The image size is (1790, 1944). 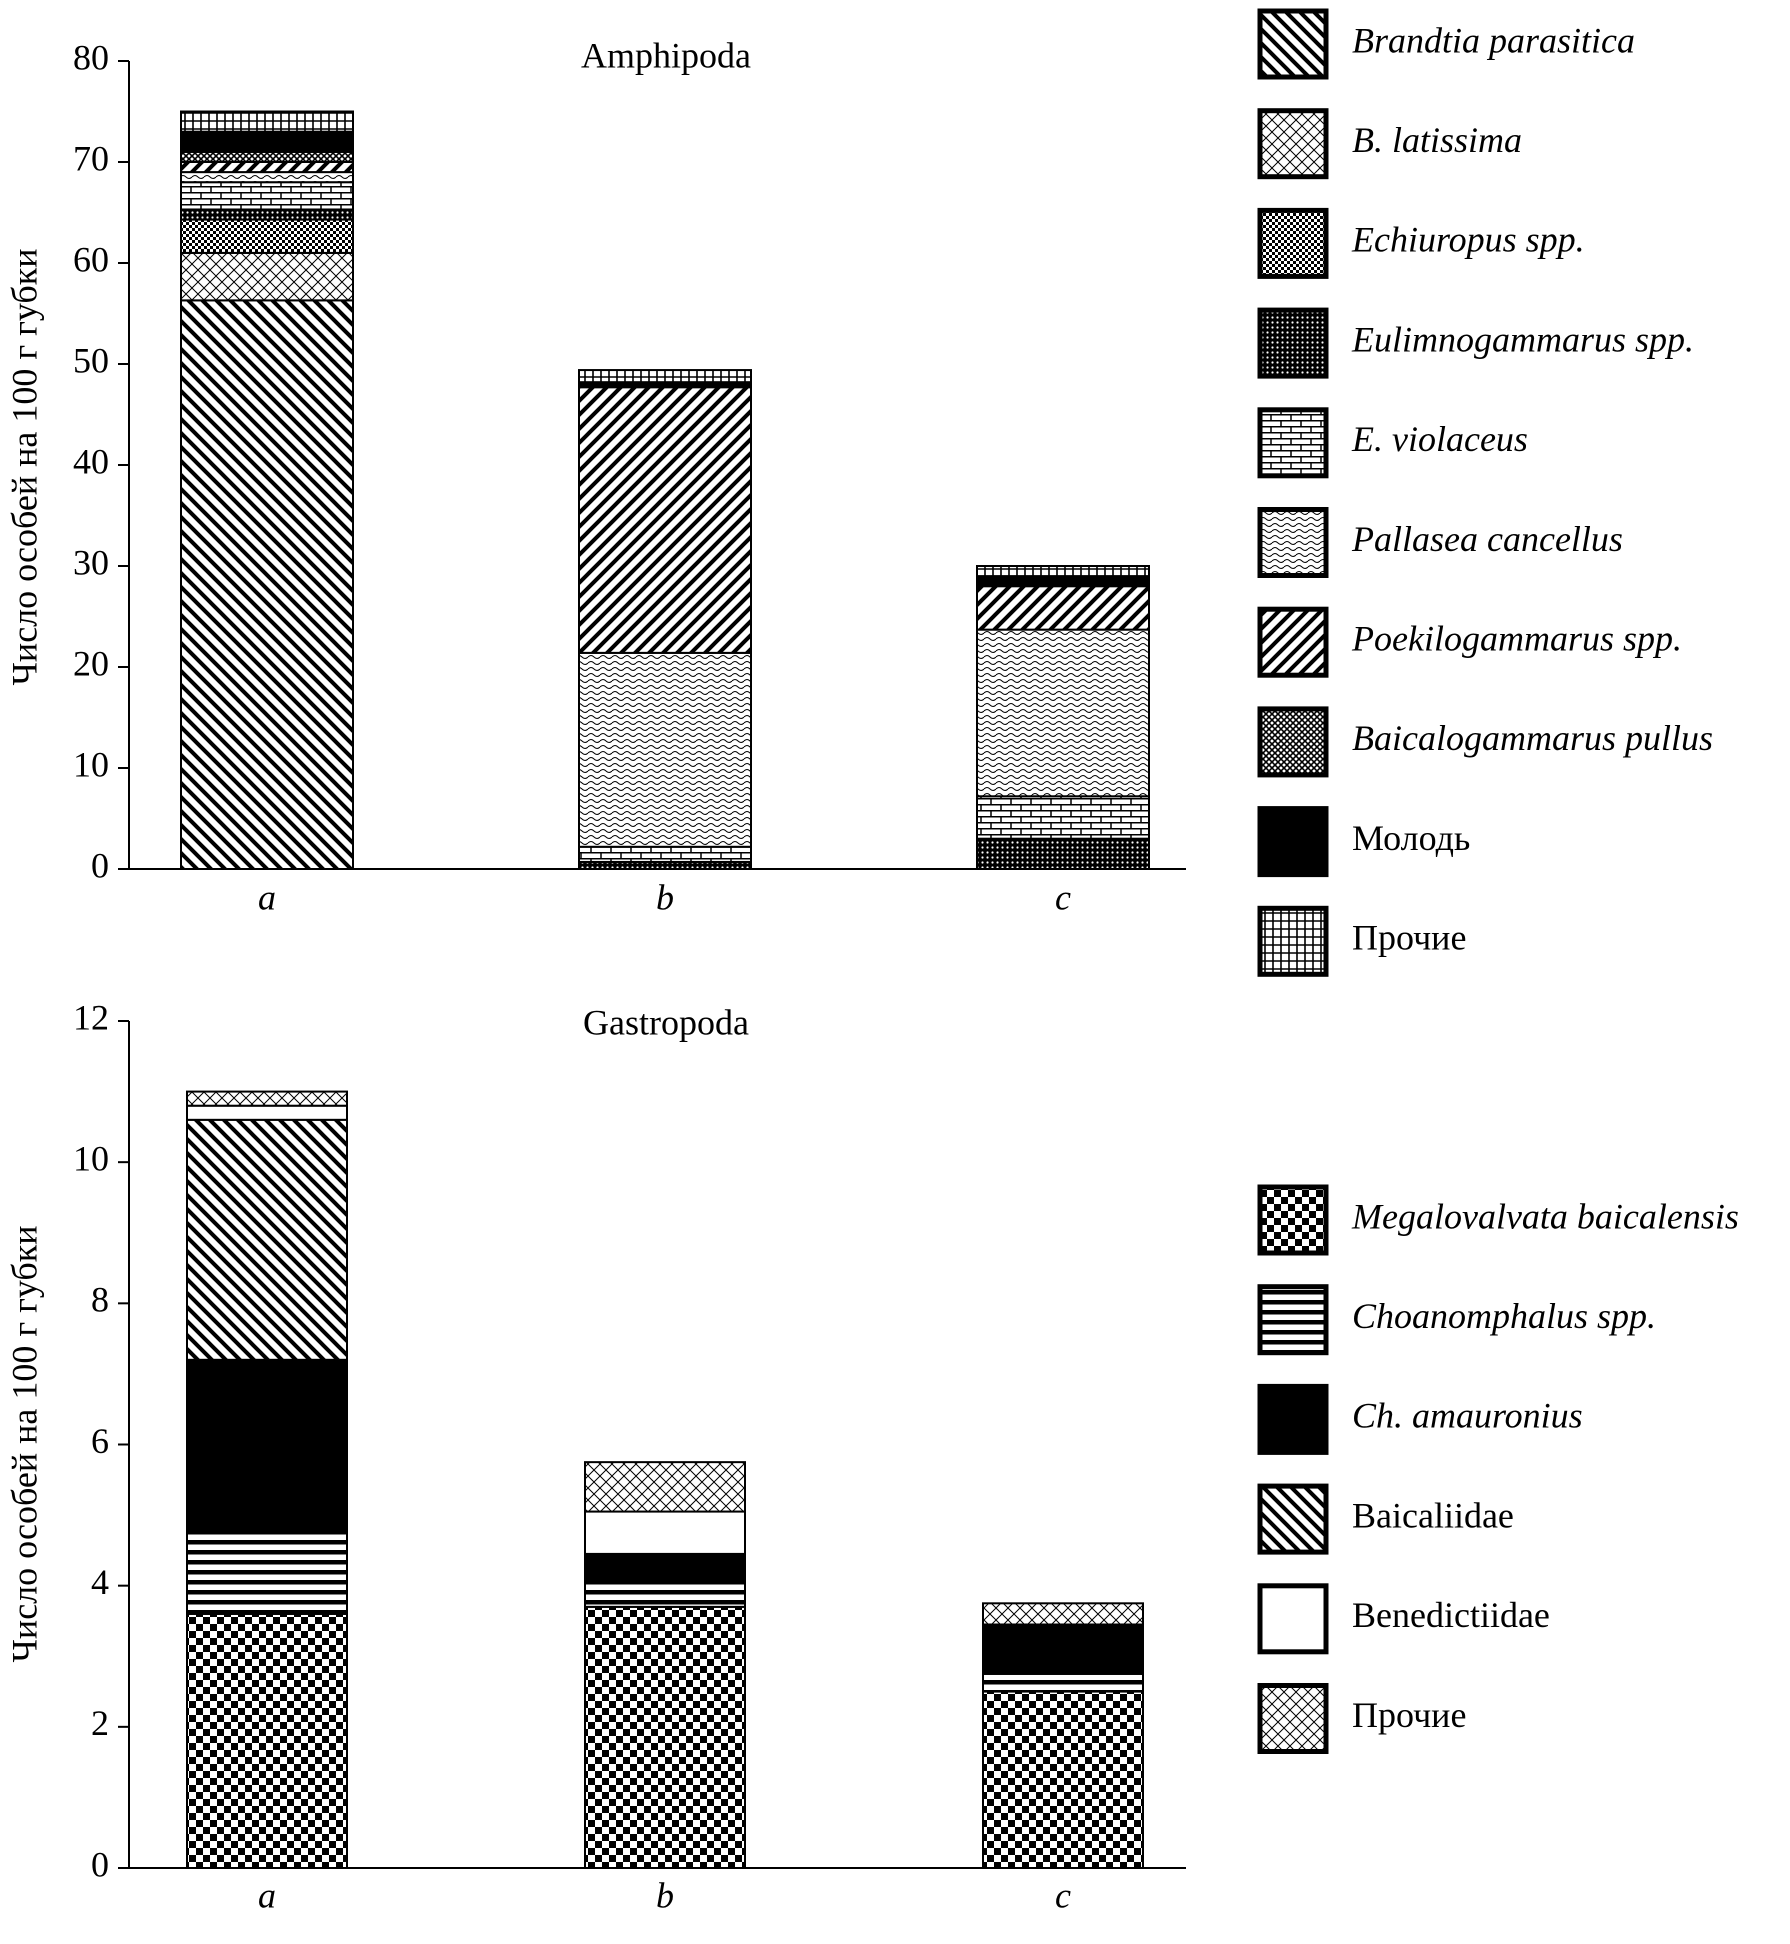 I want to click on y-tick-label: 20, so click(x=91, y=663).